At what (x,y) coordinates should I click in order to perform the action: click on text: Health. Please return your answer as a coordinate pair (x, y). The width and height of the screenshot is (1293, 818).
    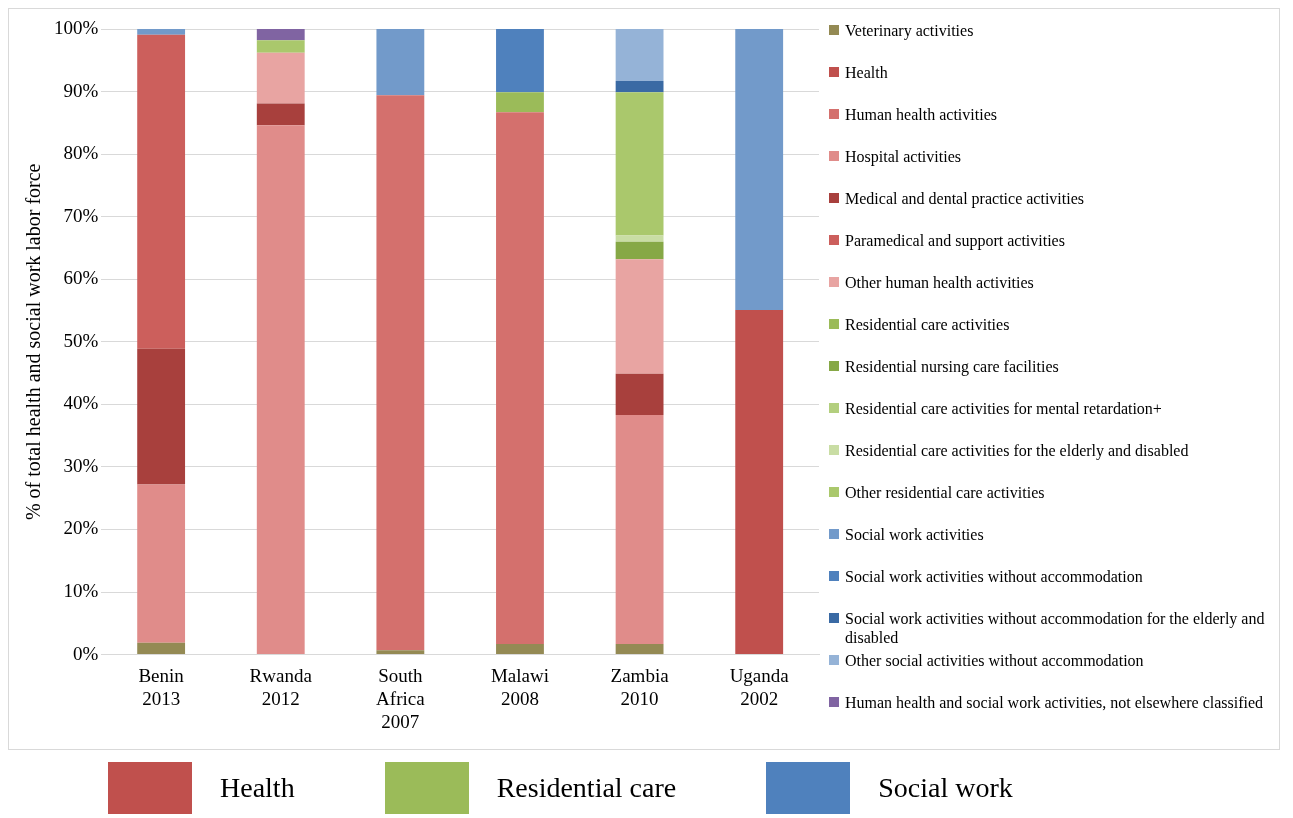
    Looking at the image, I should click on (257, 788).